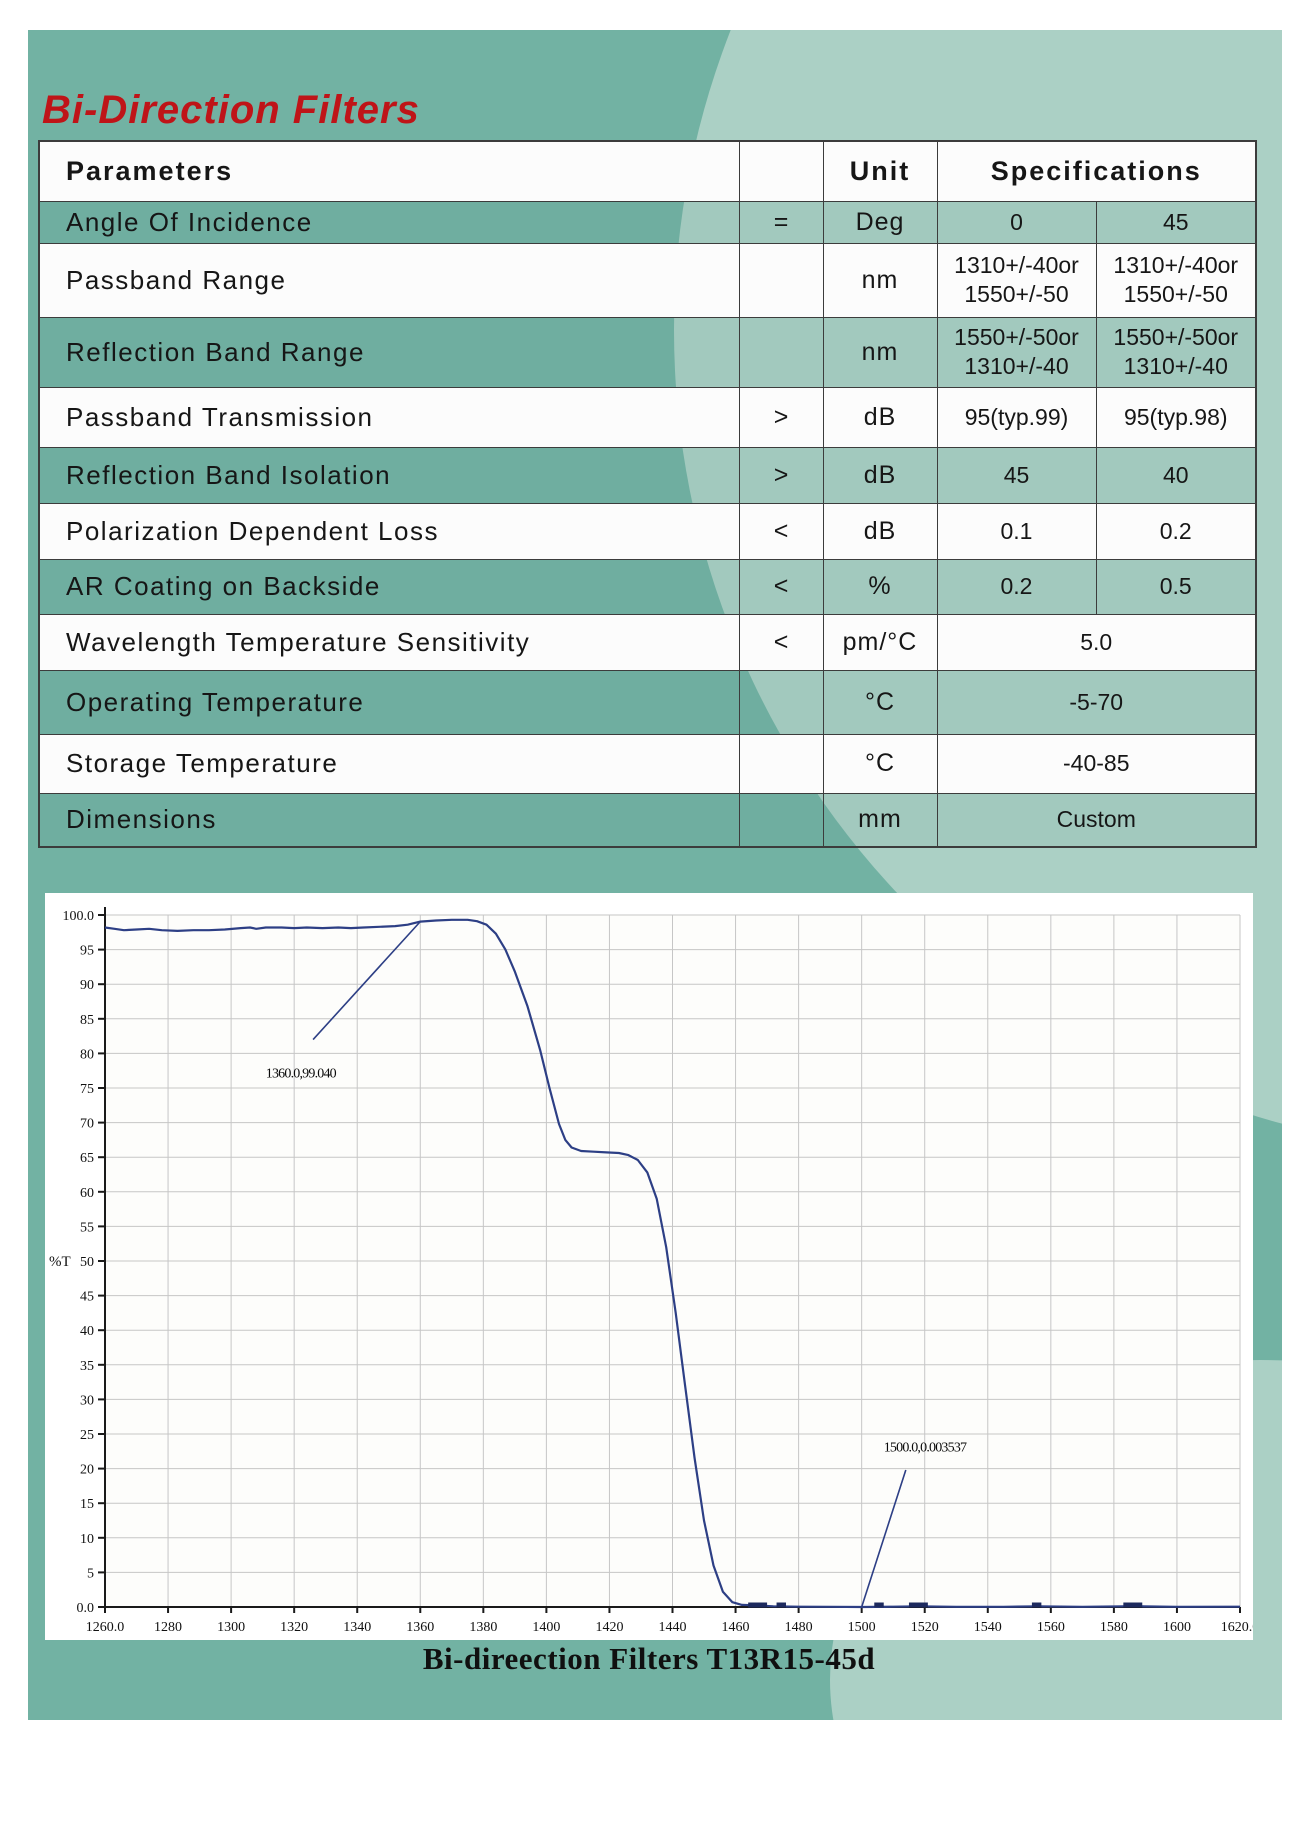  What do you see at coordinates (231, 110) in the screenshot?
I see `page-title: Bi-Direction Filters` at bounding box center [231, 110].